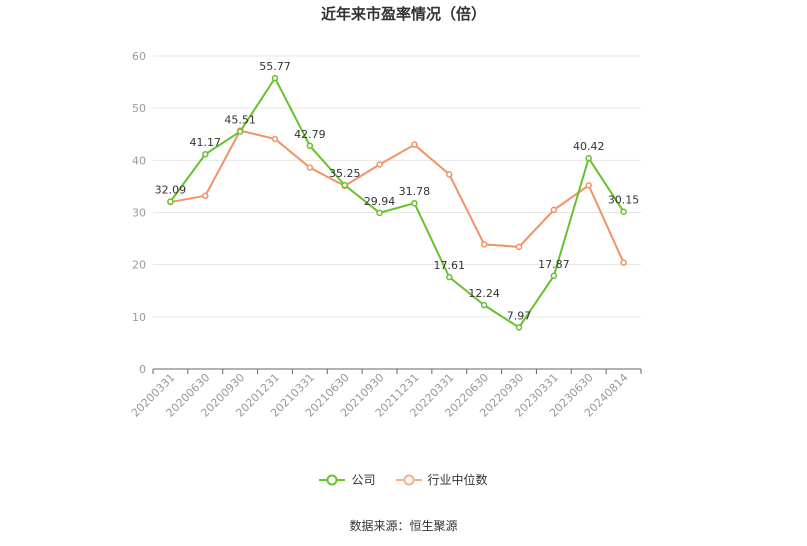 The width and height of the screenshot is (807, 546). What do you see at coordinates (403, 526) in the screenshot?
I see `data-source: 数据来源：恒生聚源` at bounding box center [403, 526].